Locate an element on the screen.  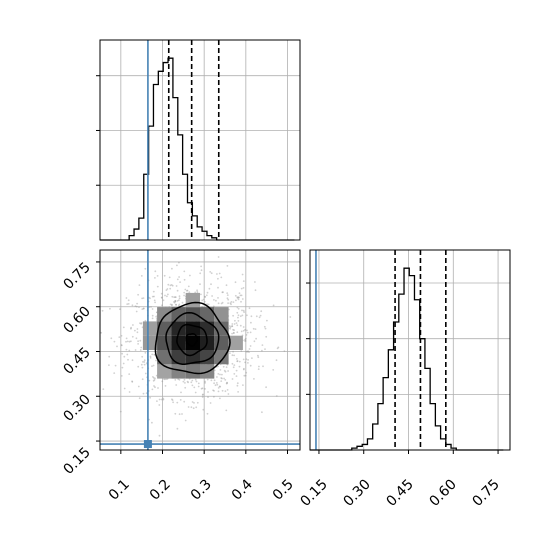
x-tick-label-4: 0.5 is located at coordinates (283, 490).